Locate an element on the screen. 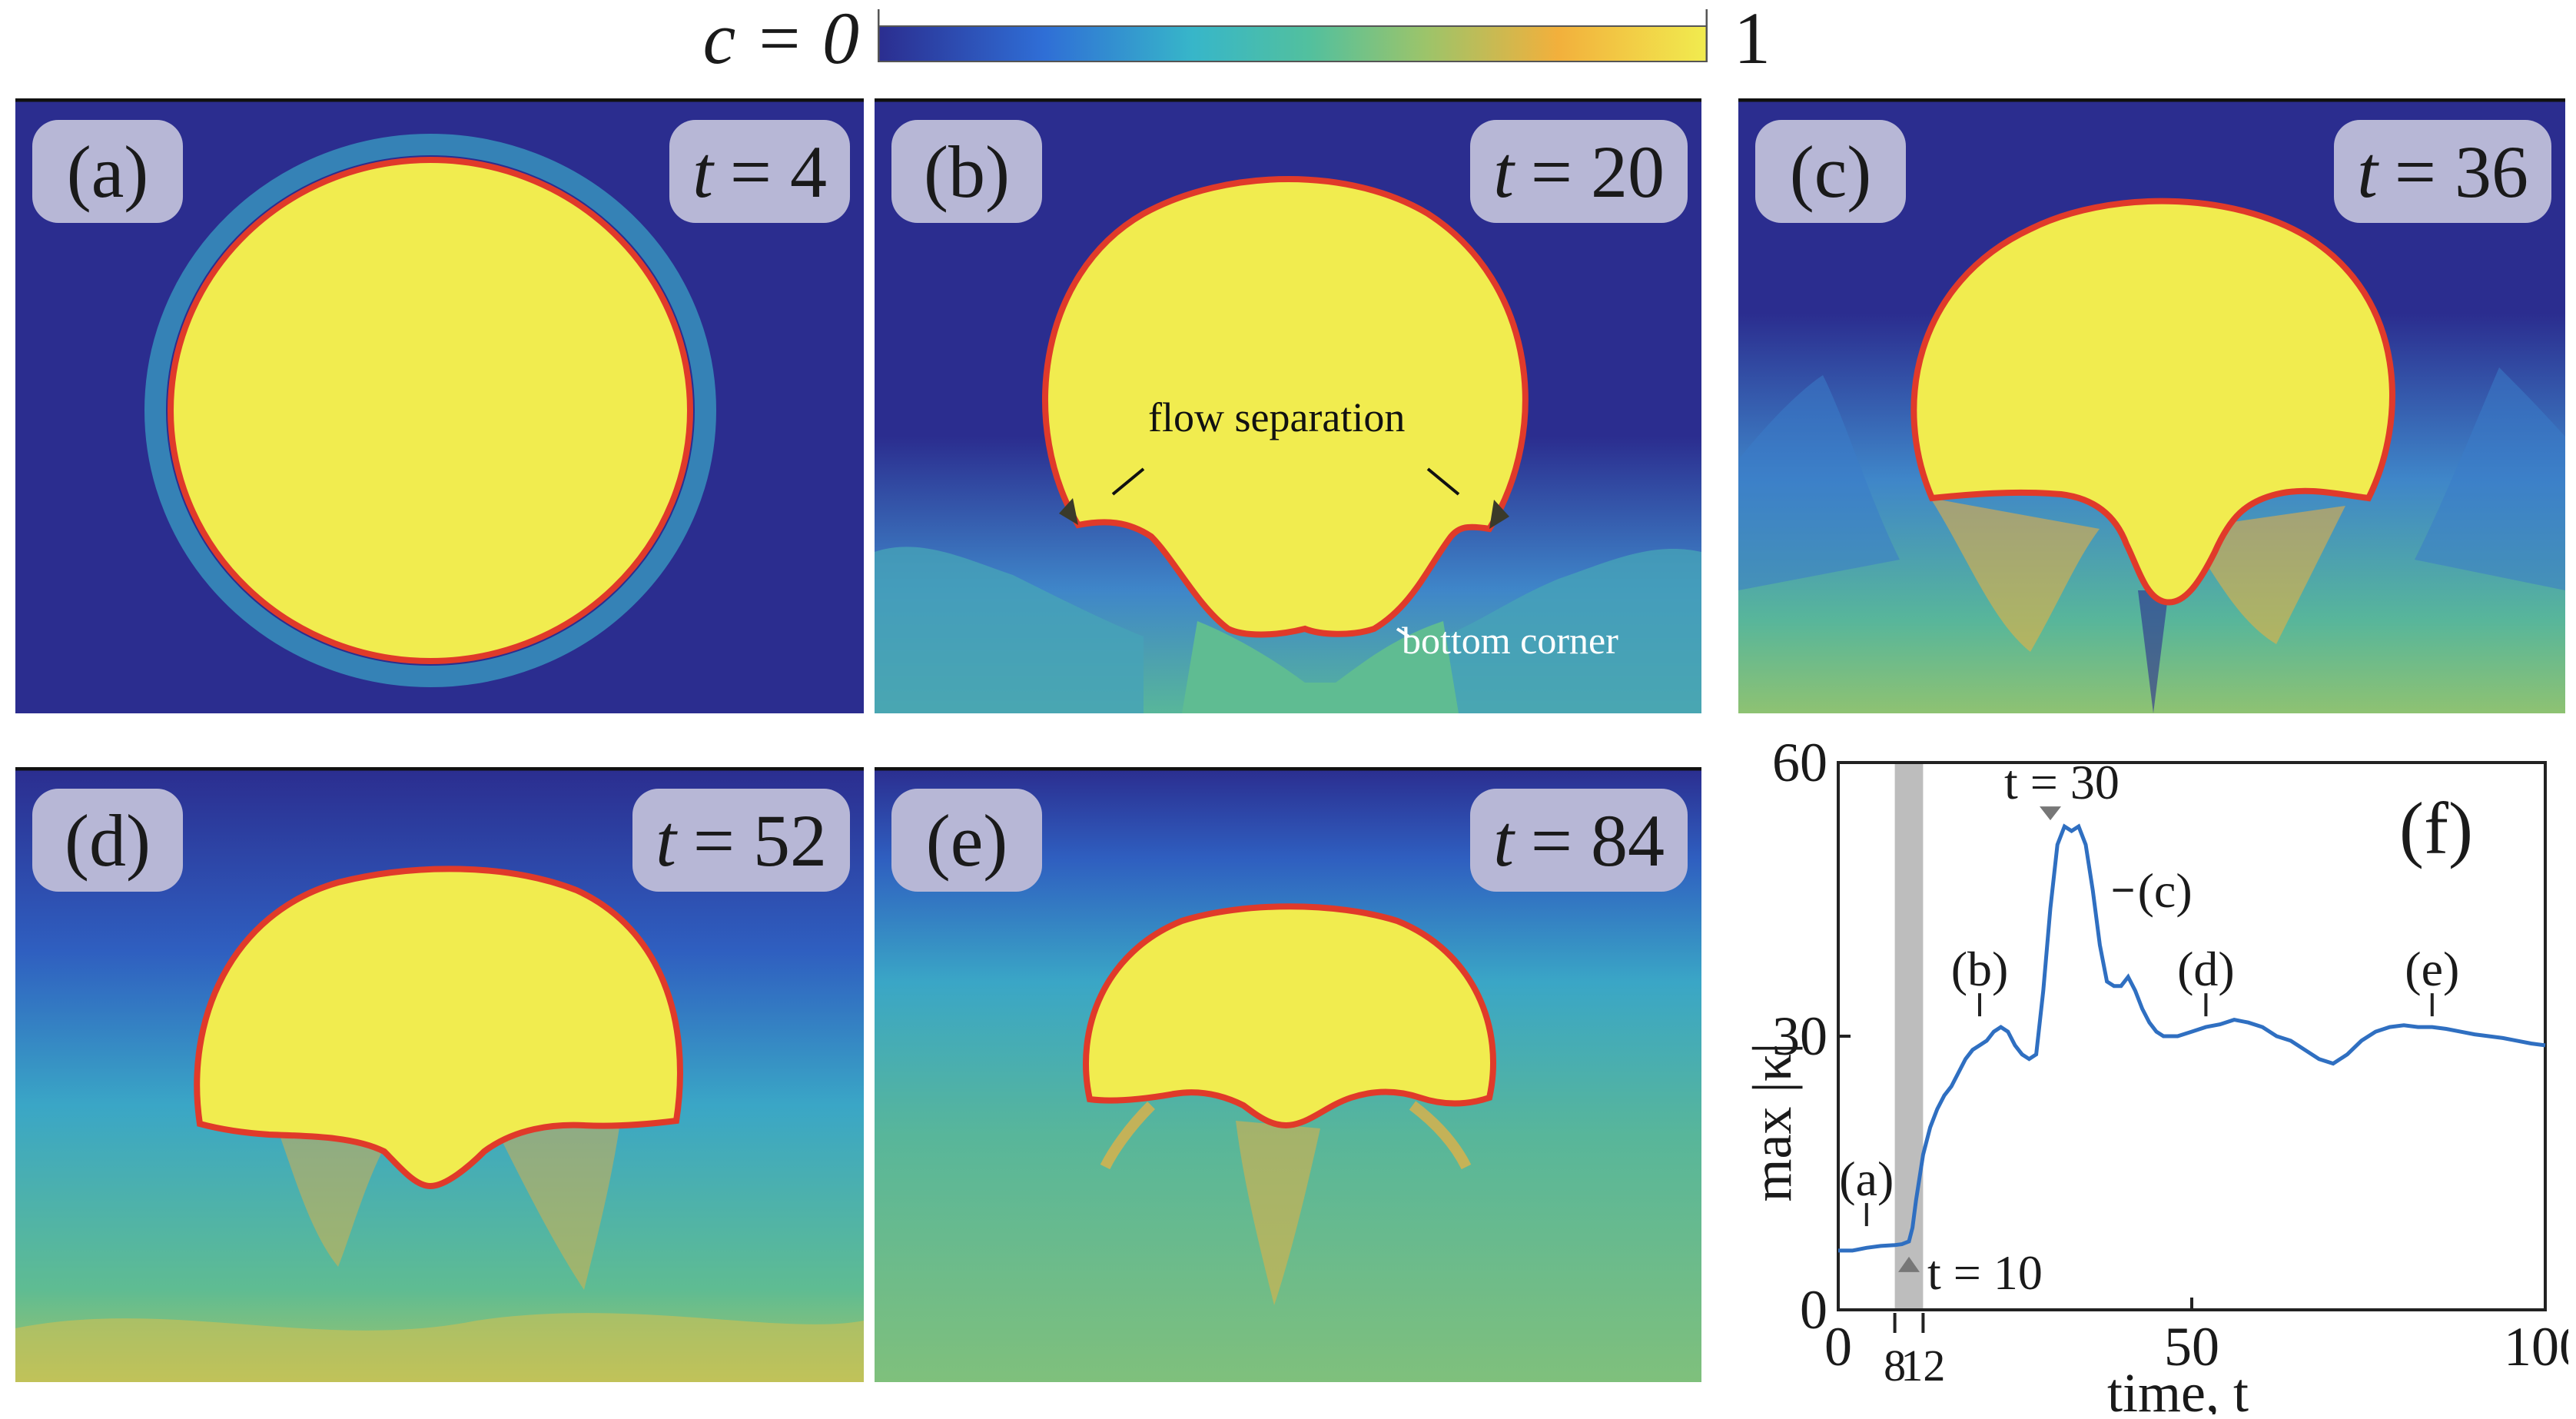 The height and width of the screenshot is (1419, 2576). panel-d-label: (d) is located at coordinates (107, 840).